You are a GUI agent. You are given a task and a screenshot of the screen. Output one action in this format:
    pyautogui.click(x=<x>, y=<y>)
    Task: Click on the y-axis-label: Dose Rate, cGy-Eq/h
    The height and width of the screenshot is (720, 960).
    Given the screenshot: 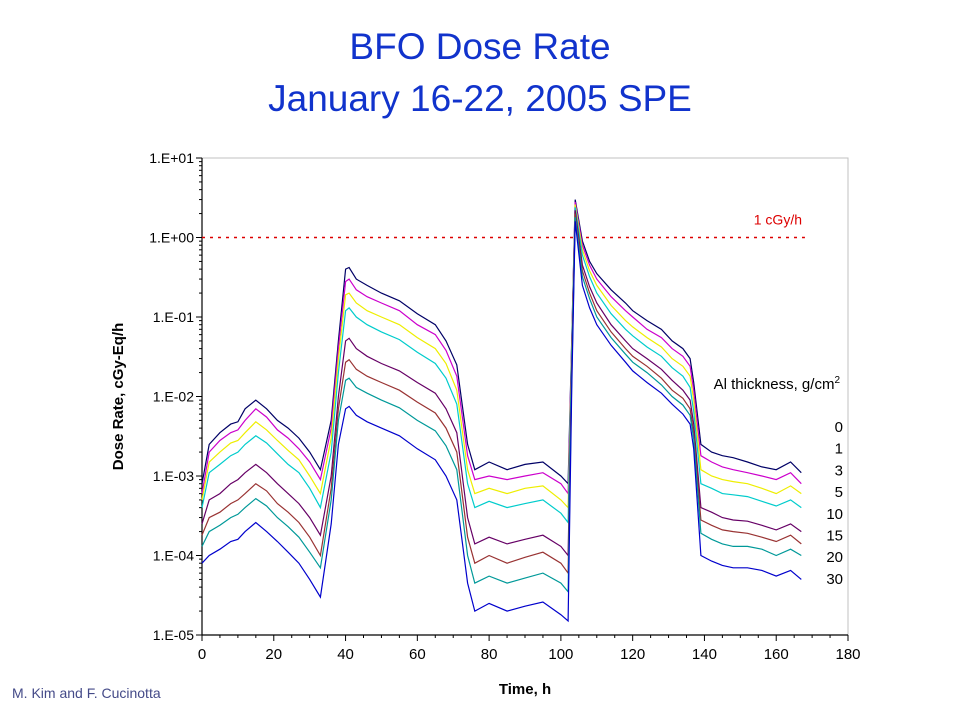 What is the action you would take?
    pyautogui.click(x=118, y=397)
    